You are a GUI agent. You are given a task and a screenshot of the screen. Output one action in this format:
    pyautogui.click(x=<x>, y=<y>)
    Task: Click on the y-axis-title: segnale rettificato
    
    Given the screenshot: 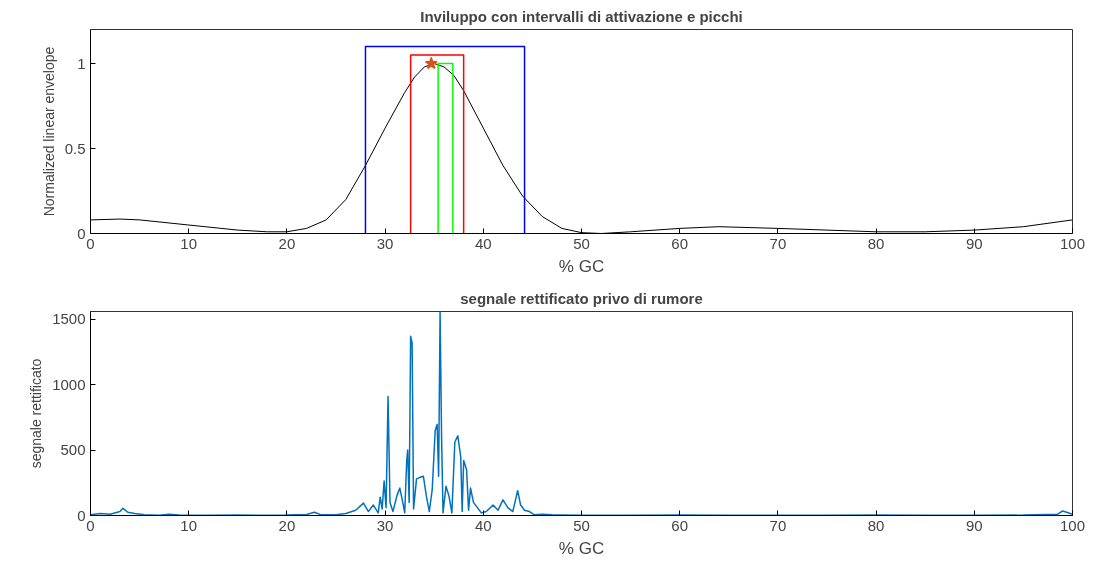 What is the action you would take?
    pyautogui.click(x=36, y=413)
    